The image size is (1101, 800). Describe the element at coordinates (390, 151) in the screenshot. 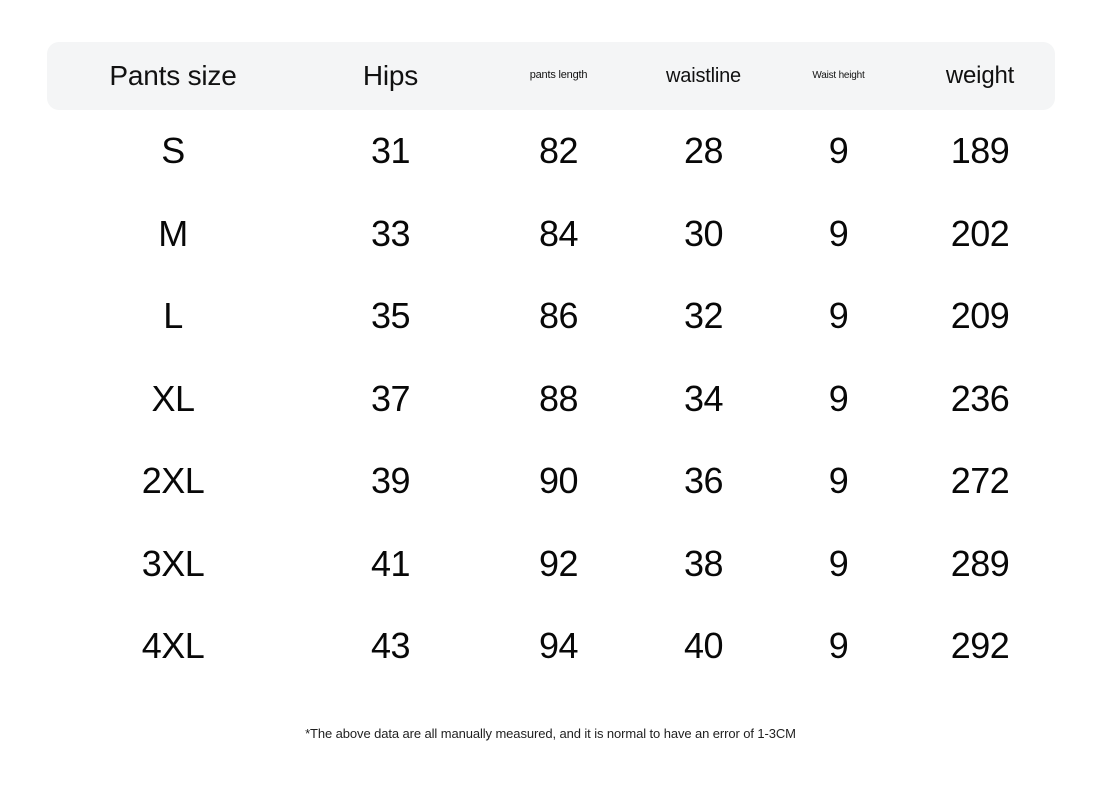

I see `cell-hips: 31` at that location.